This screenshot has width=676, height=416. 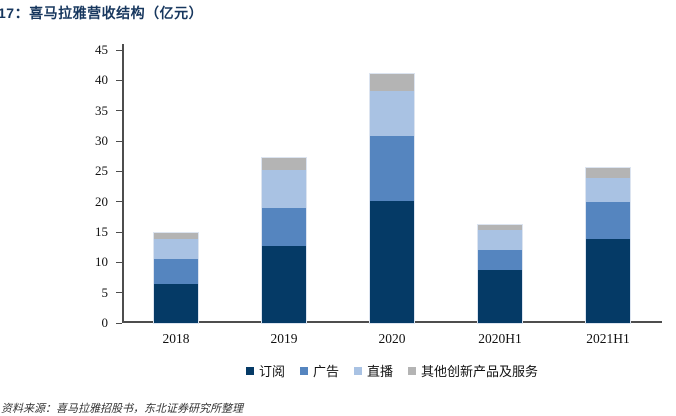 I want to click on bar-segment-2020-直播, so click(x=392, y=113).